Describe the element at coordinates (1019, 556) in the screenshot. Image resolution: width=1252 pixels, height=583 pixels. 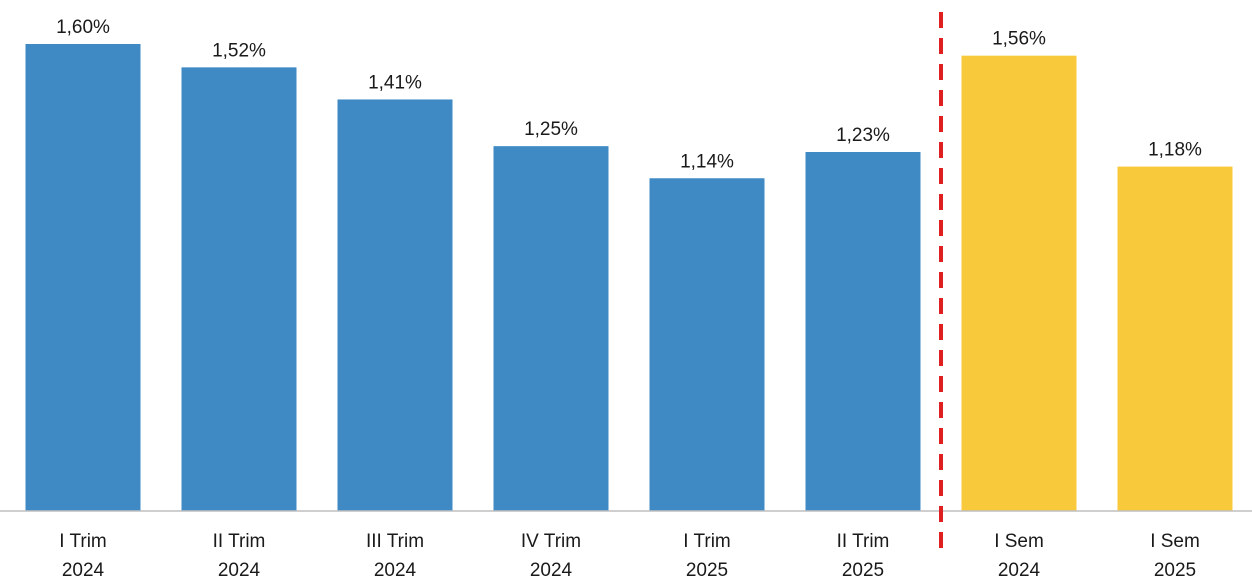
I see `x-tick-label-6: I Sem 2024` at that location.